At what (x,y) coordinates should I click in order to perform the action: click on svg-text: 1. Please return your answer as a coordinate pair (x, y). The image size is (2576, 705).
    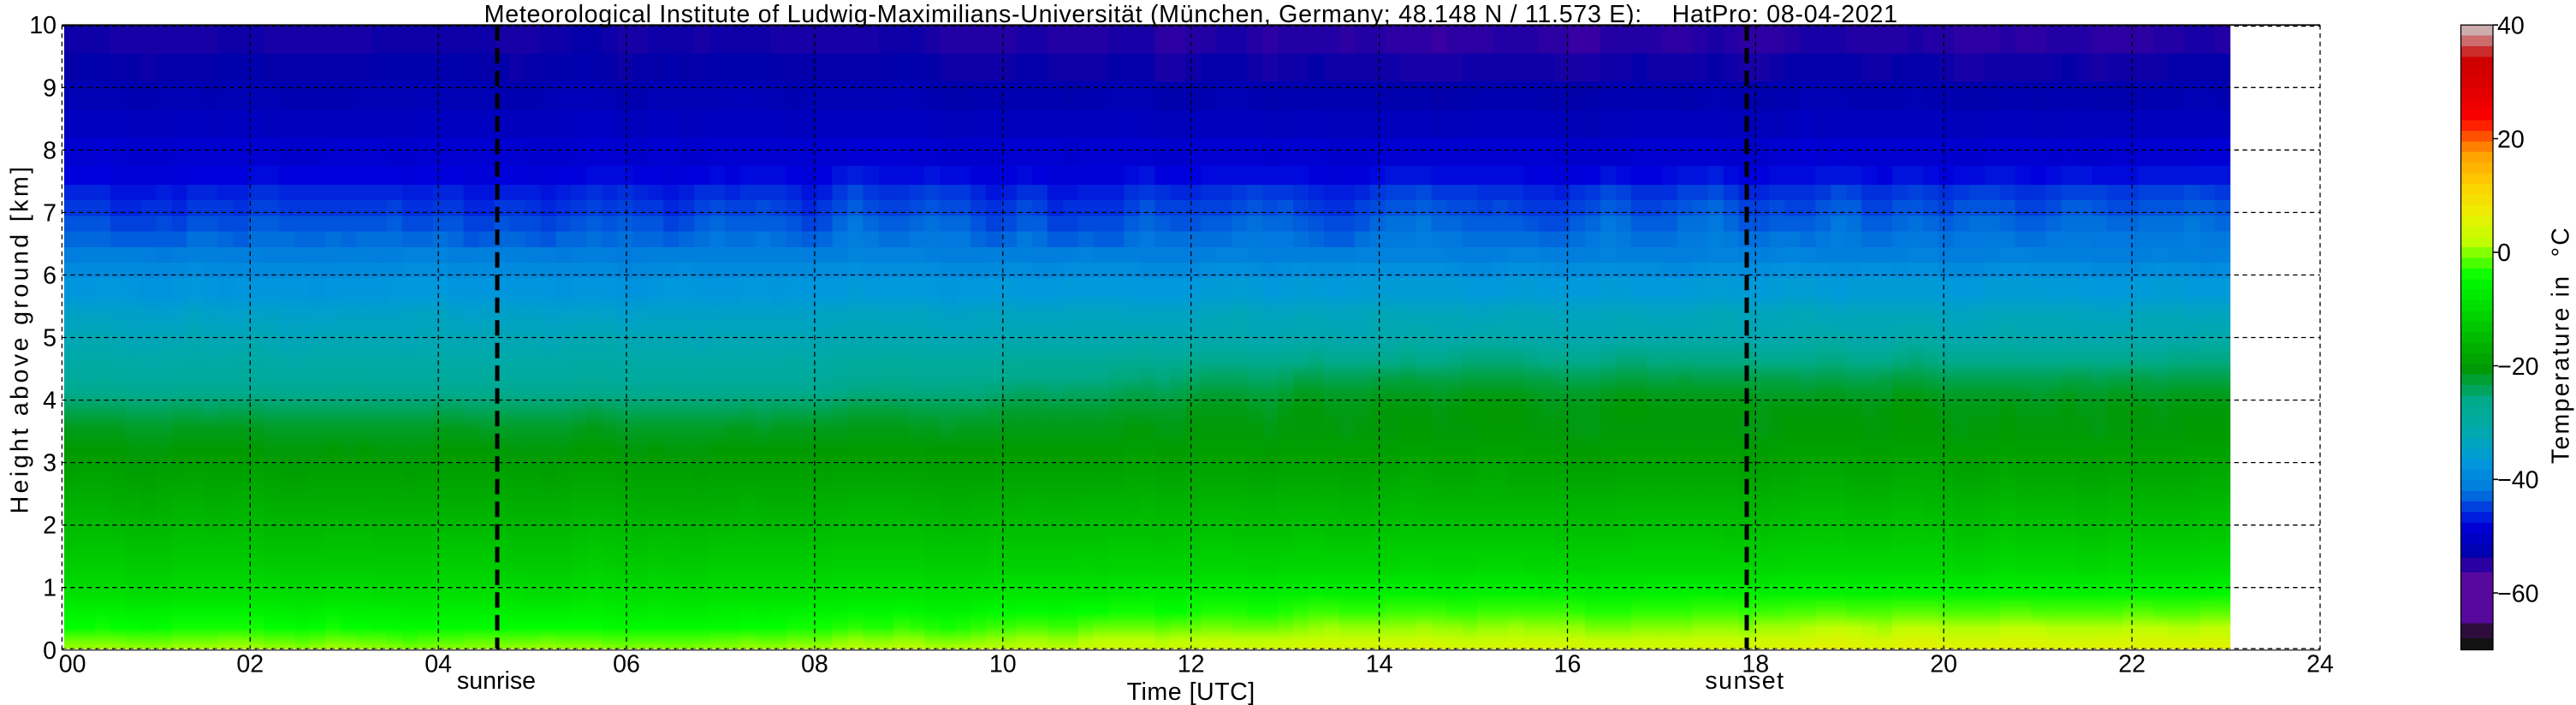
    Looking at the image, I should click on (49, 588).